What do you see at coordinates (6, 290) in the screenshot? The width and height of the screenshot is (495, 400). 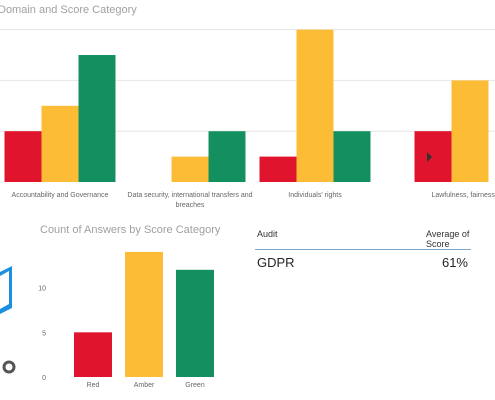 I see `logo-mark` at bounding box center [6, 290].